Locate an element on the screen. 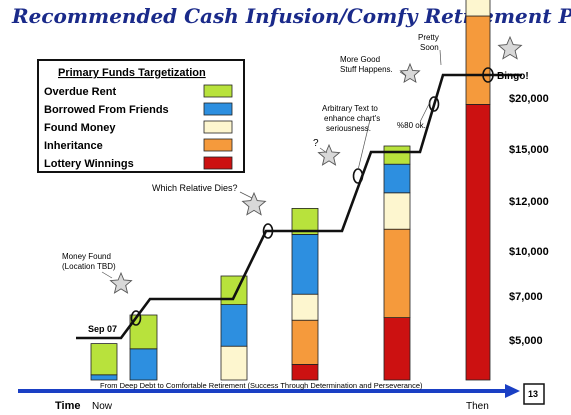 The image size is (571, 415). annotation-bingo: Bingo! is located at coordinates (513, 76).